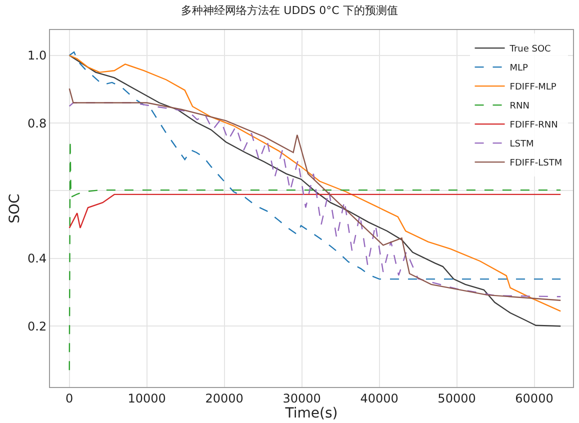  What do you see at coordinates (224, 398) in the screenshot?
I see `x-tick-label: 20000` at bounding box center [224, 398].